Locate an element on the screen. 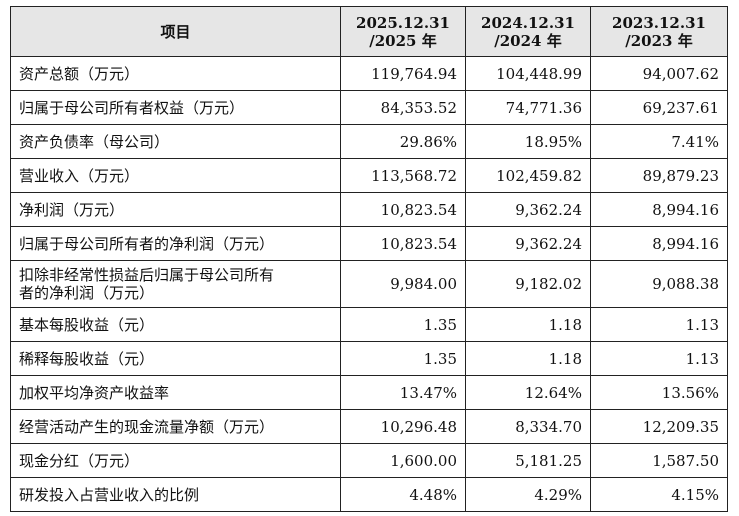 The height and width of the screenshot is (516, 739). header-cell: 2023.12.31/2023 年 is located at coordinates (659, 31).